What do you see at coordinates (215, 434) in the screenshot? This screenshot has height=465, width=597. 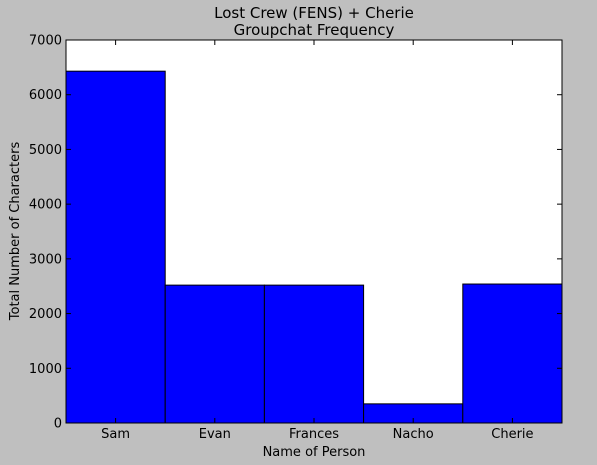 I see `x-tick-label: Evan` at bounding box center [215, 434].